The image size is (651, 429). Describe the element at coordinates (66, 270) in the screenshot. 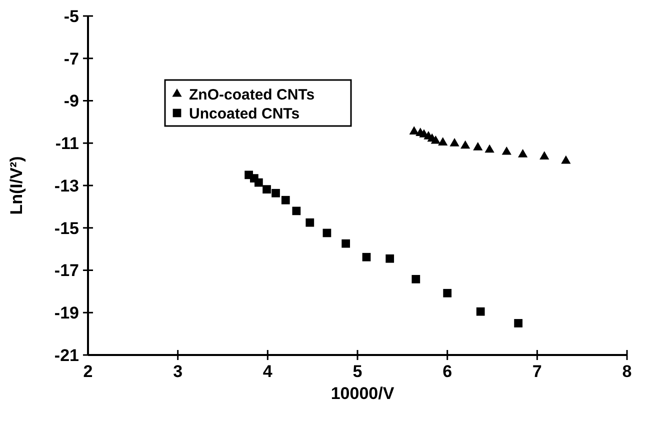

I see `y-tick-label: -17` at that location.